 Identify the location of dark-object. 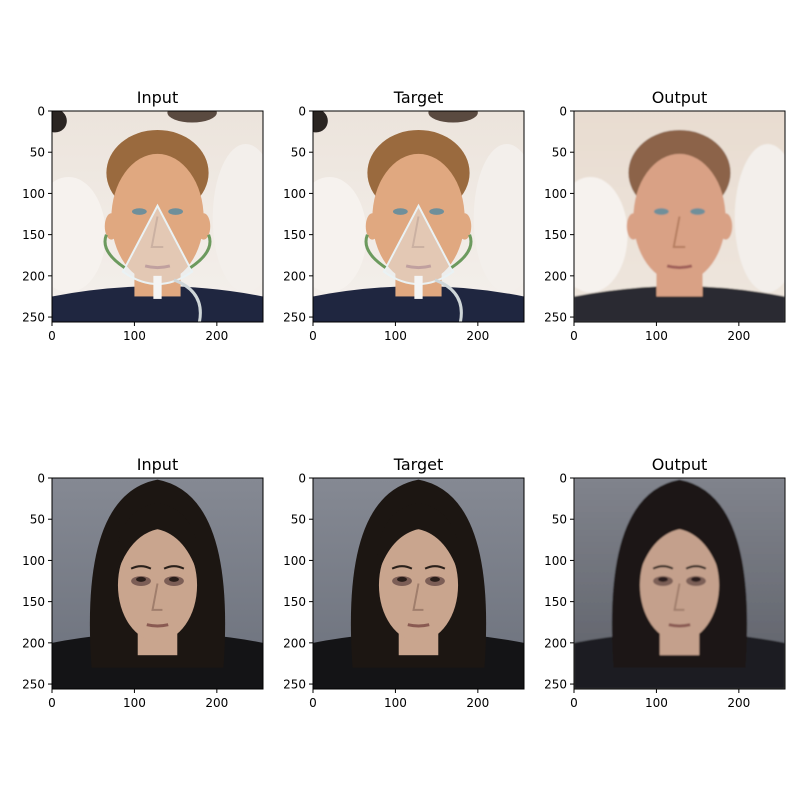
(192, 117).